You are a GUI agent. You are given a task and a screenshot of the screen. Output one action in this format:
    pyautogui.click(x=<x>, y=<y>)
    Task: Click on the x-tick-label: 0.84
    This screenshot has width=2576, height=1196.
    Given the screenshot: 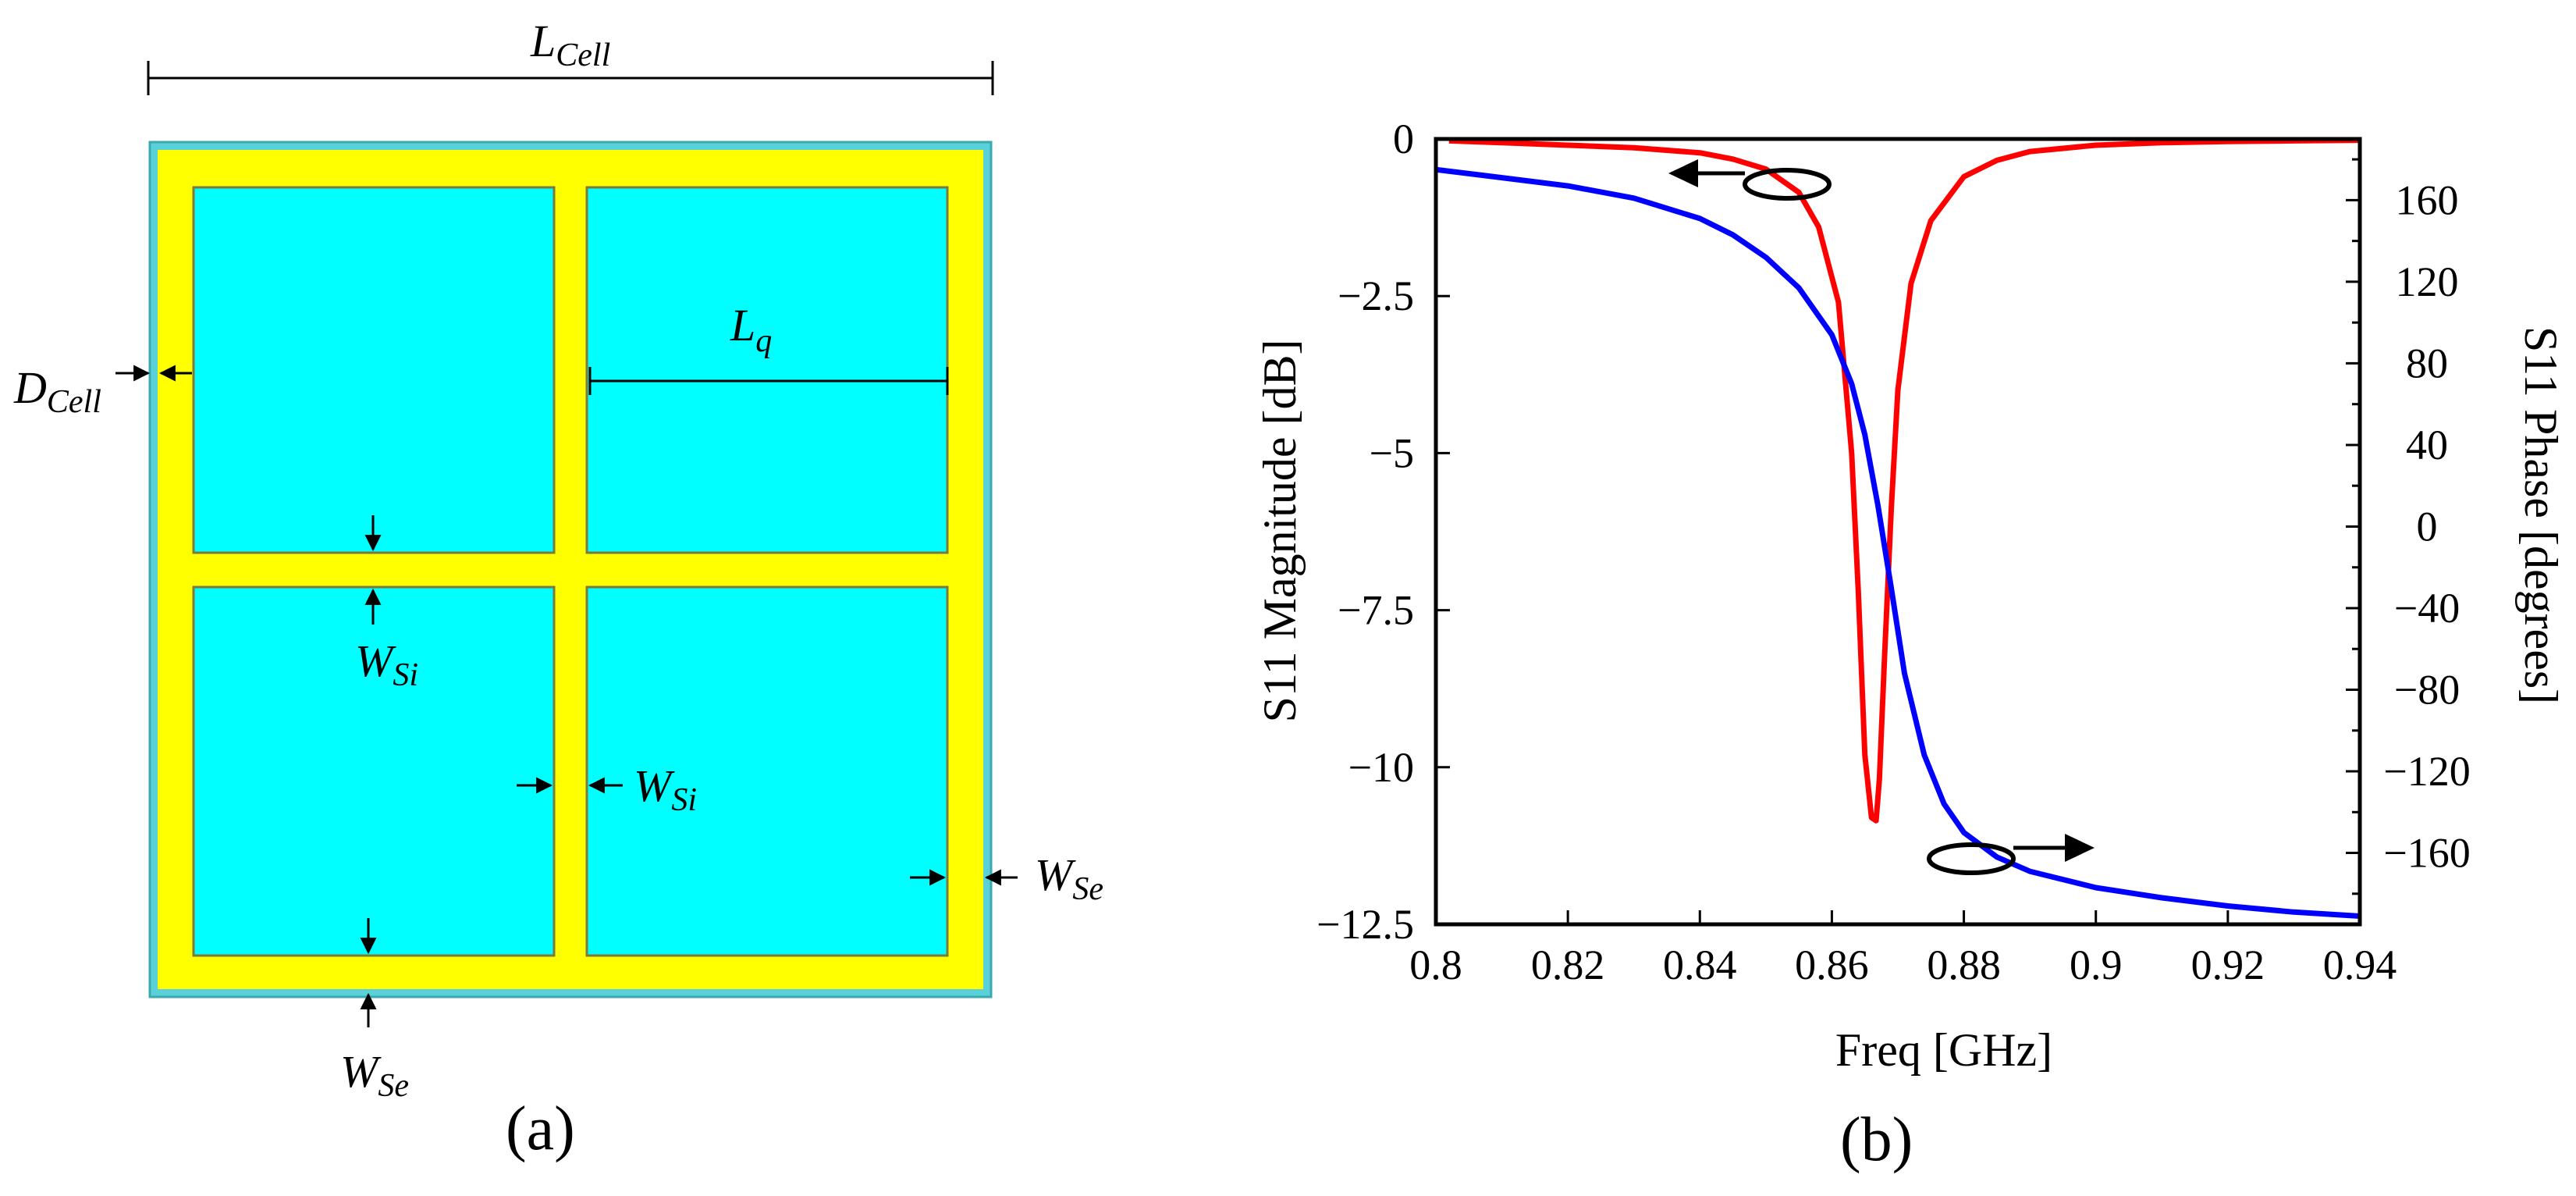 What is the action you would take?
    pyautogui.click(x=1700, y=965)
    